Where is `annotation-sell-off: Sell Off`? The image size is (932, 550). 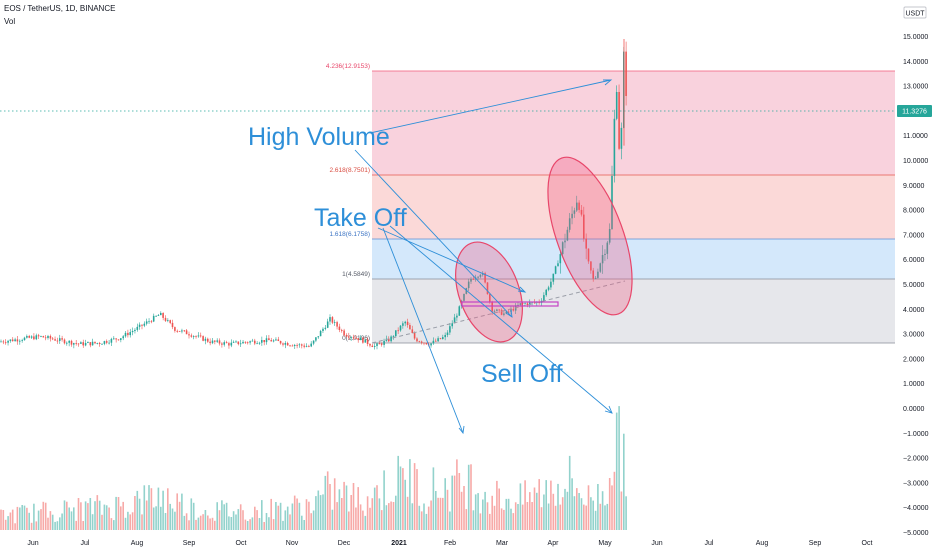
annotation-sell-off: Sell Off is located at coordinates (522, 374).